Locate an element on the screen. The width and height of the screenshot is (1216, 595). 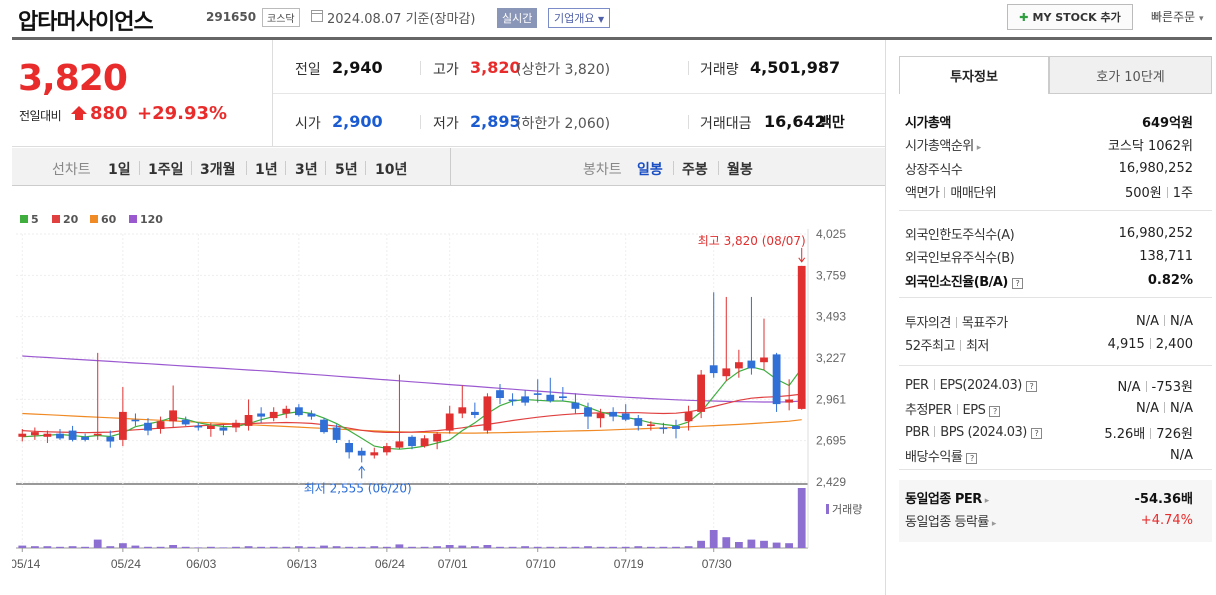
info-label: 추정PER EPS? is located at coordinates (953, 408).